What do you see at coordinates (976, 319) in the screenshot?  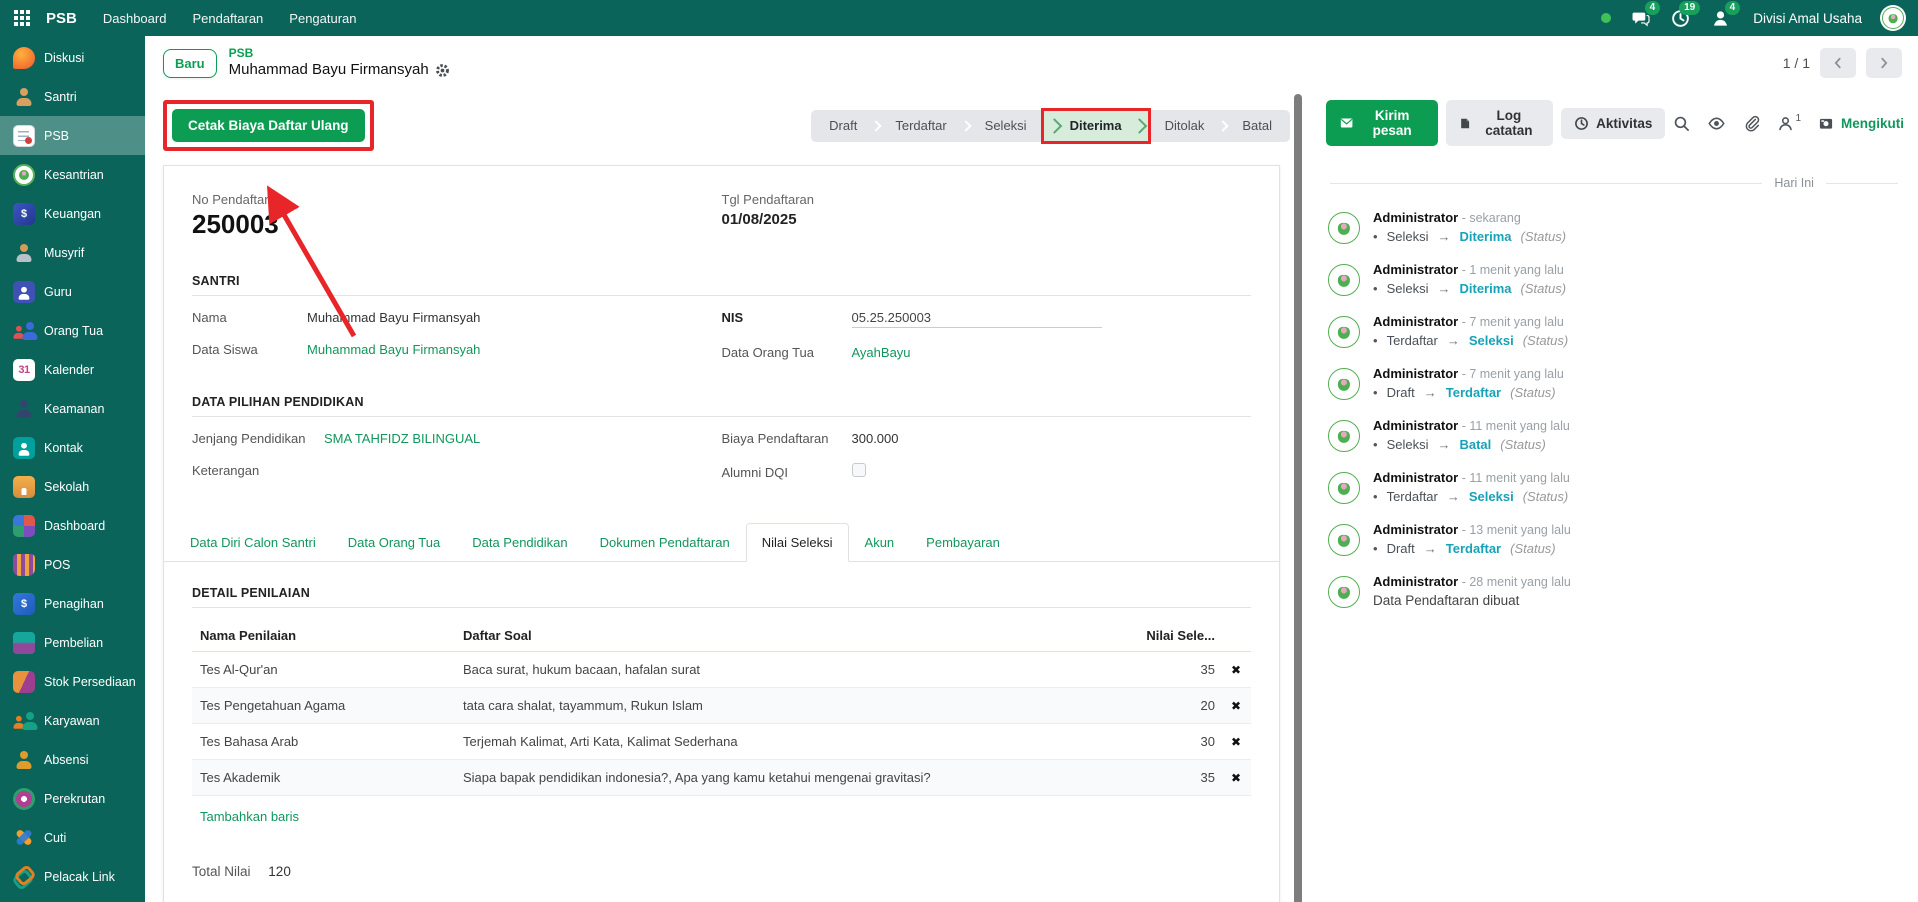 I see `nis-input: 05.25.250003` at bounding box center [976, 319].